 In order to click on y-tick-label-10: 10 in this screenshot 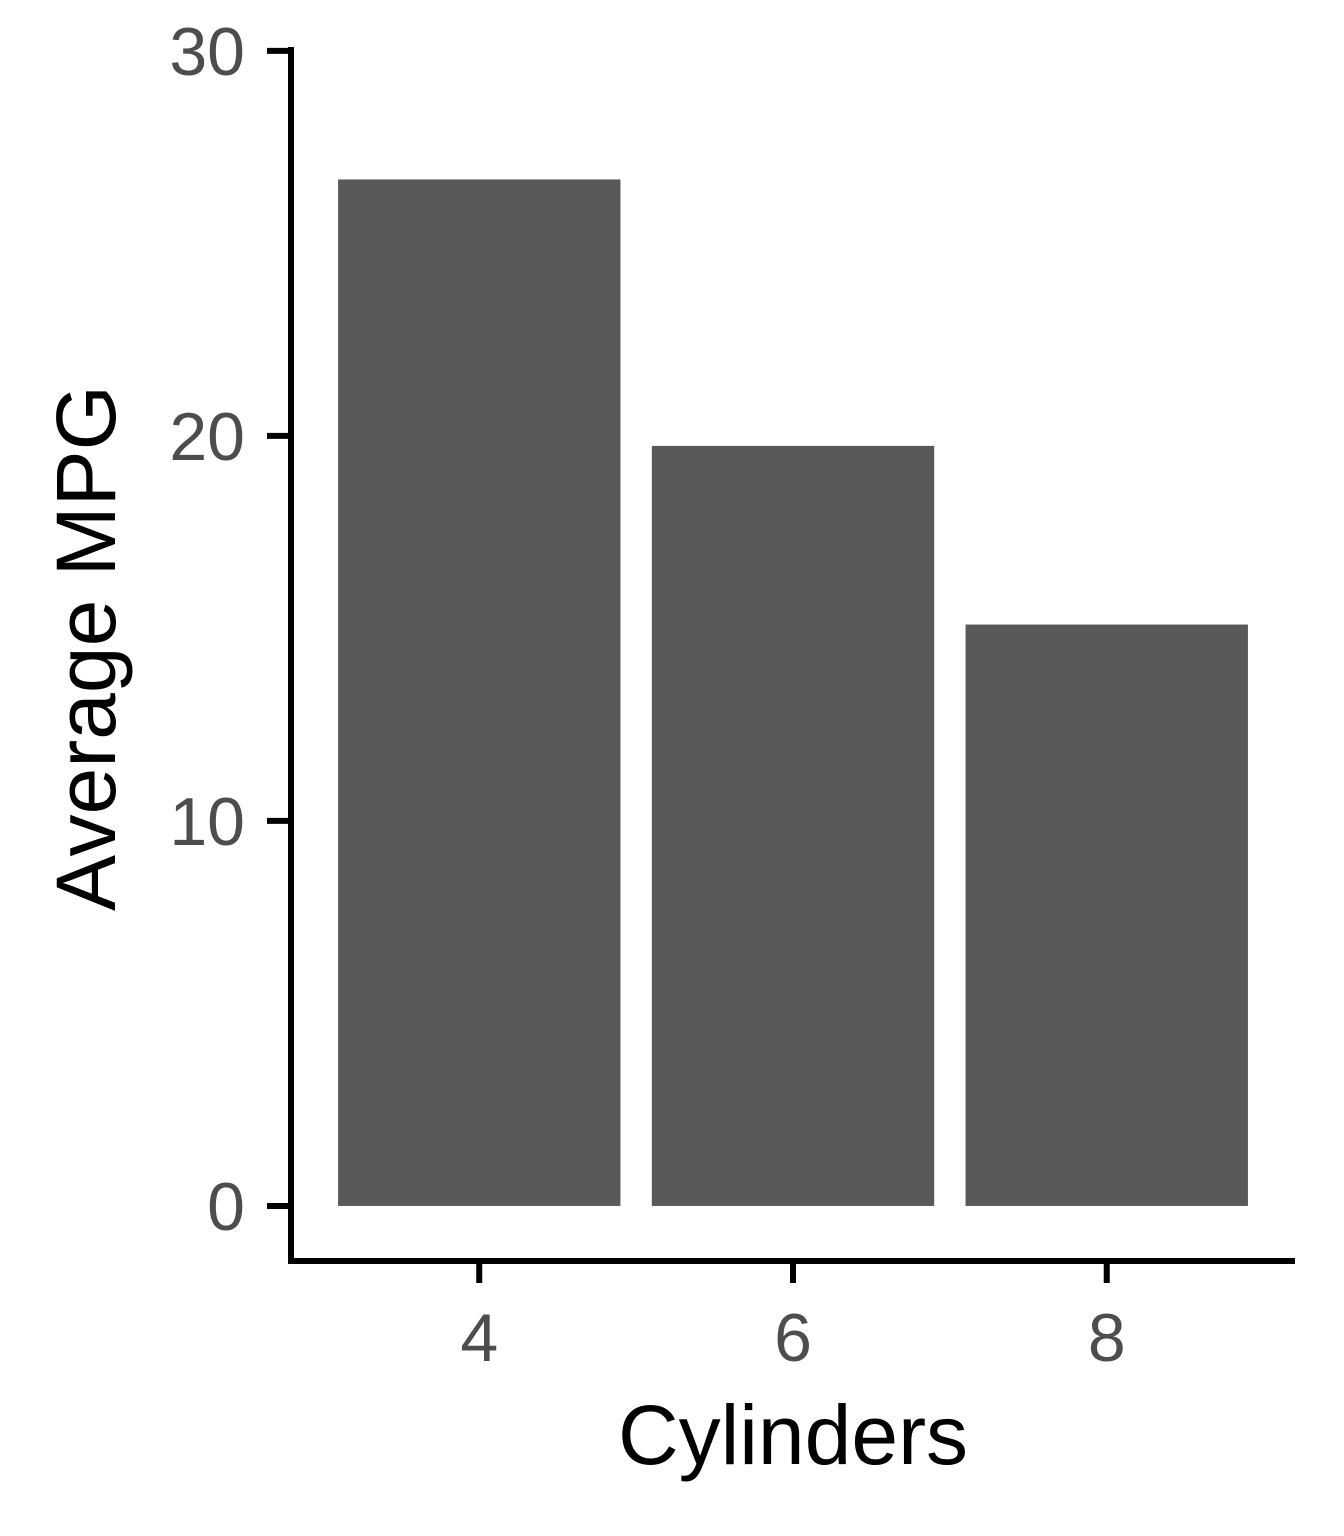, I will do `click(207, 822)`.